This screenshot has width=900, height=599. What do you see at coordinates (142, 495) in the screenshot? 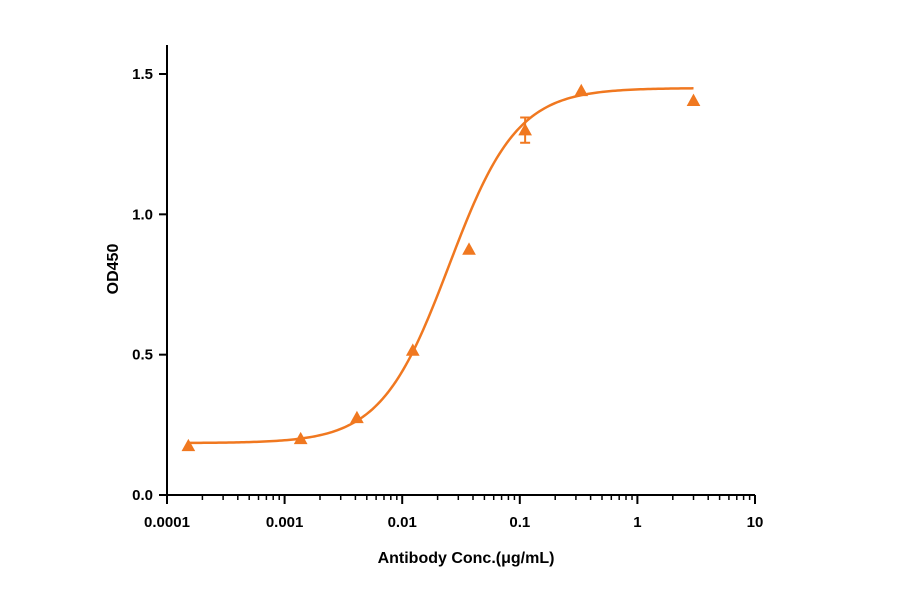
I see `y-tick-label: 0.0` at bounding box center [142, 495].